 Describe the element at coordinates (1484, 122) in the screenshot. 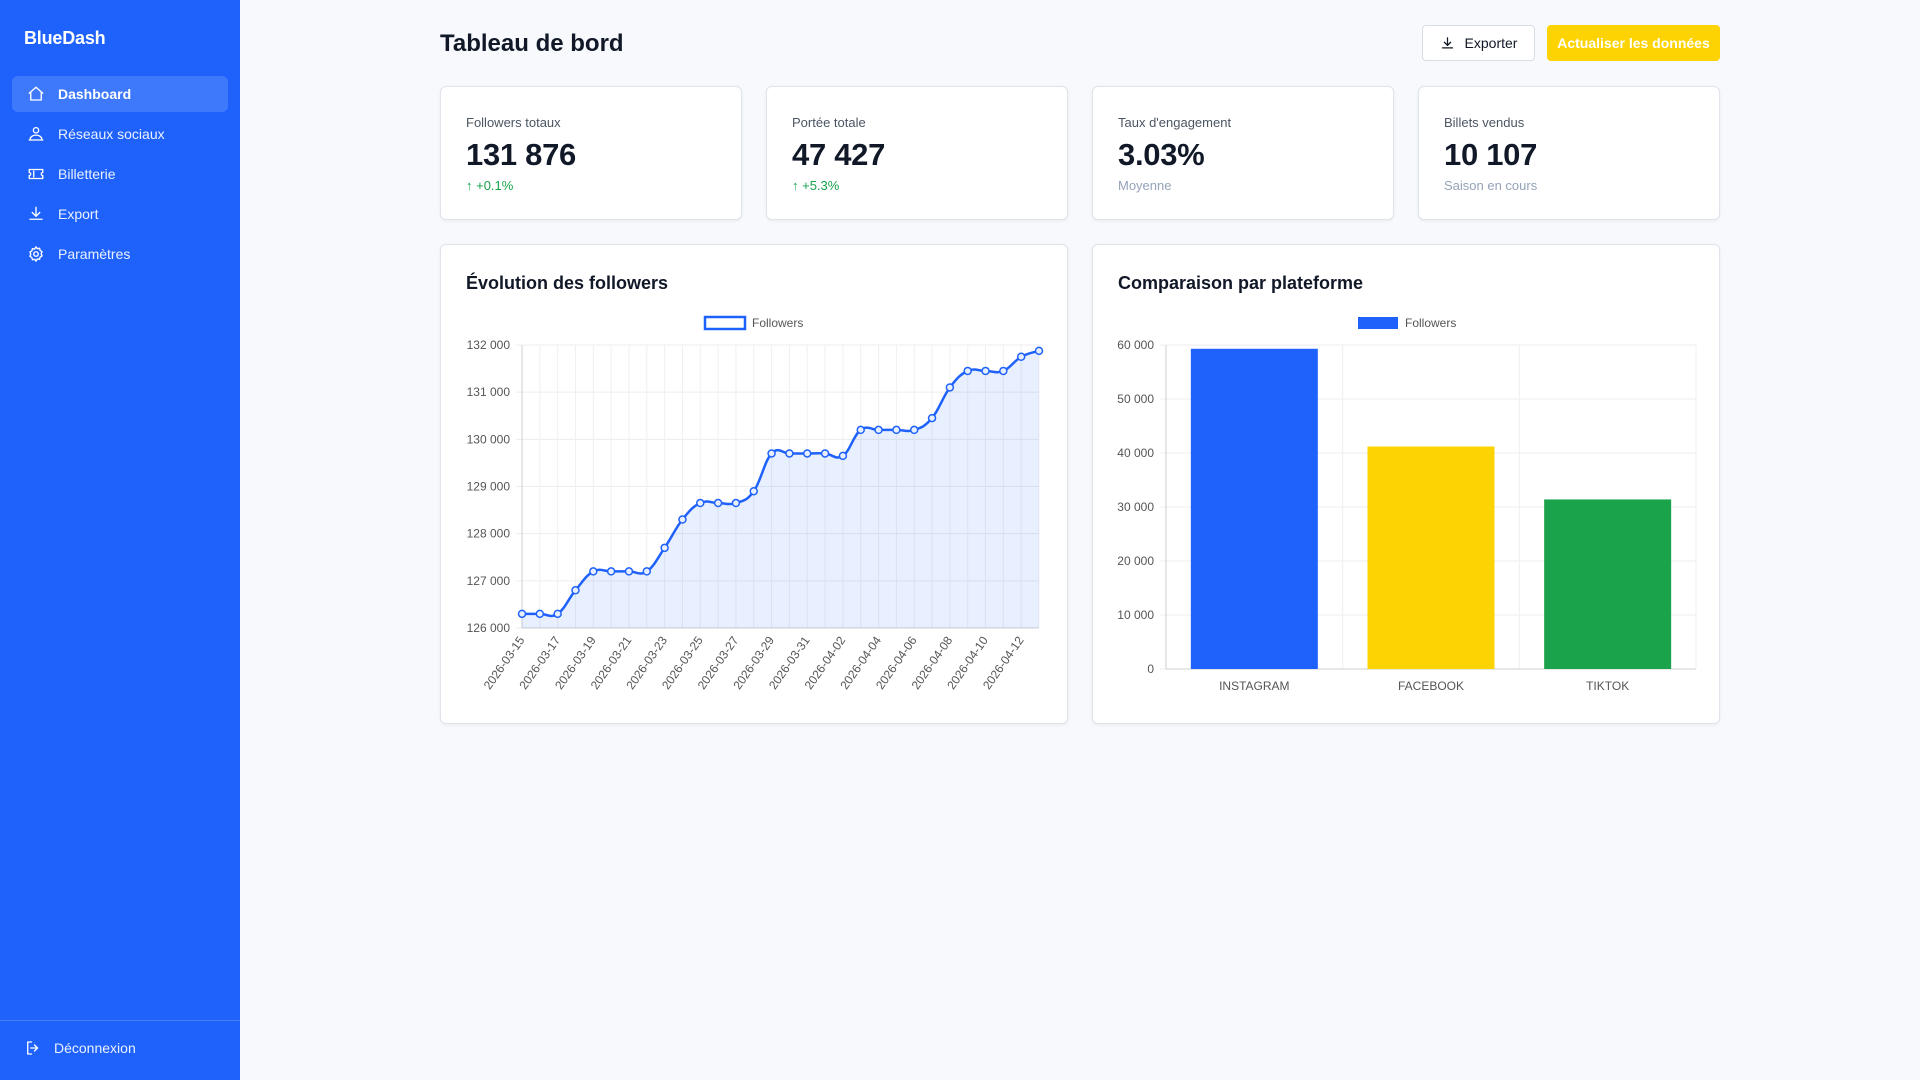

I see `kpi-label: Billets vendus` at that location.